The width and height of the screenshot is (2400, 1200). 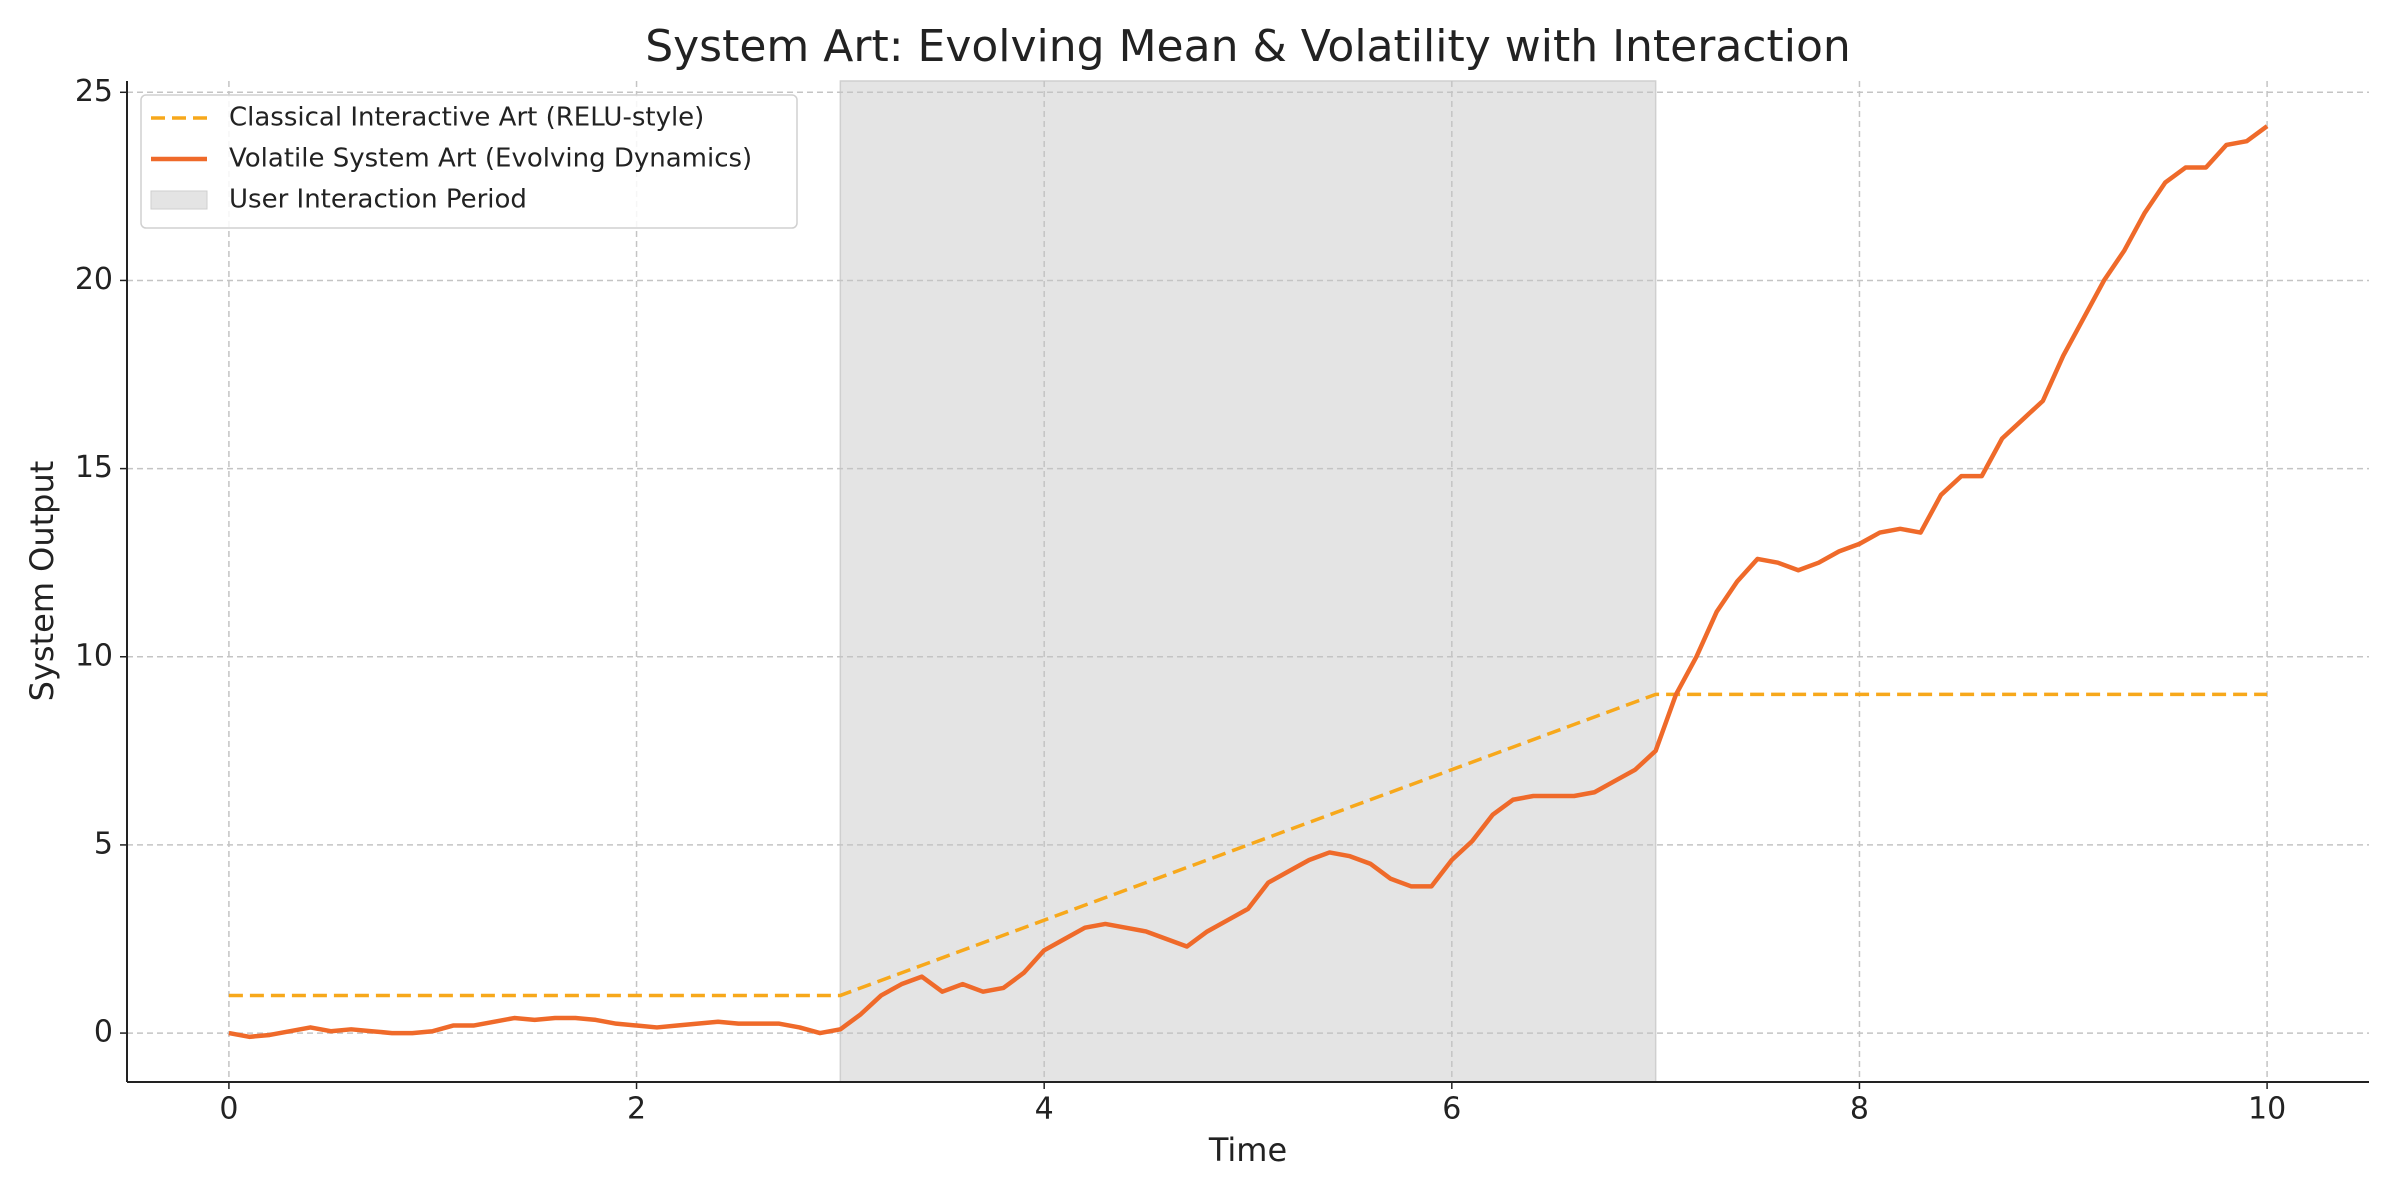 I want to click on legend-label: Volatile System Art (Evolving Dynamics), so click(x=490, y=159).